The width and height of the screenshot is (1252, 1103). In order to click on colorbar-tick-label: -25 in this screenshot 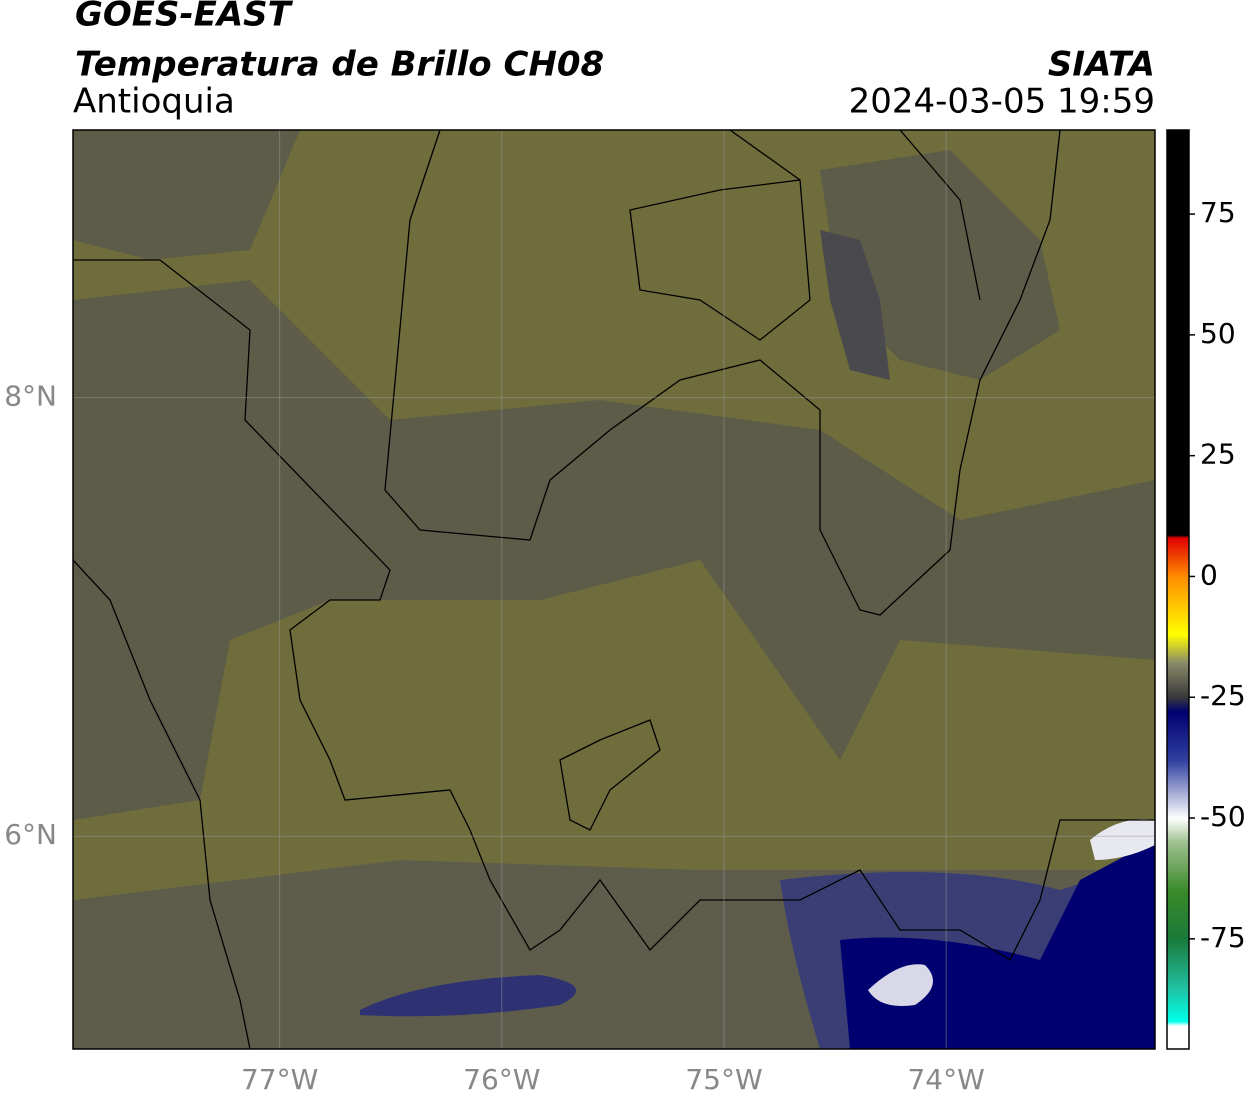, I will do `click(1223, 695)`.